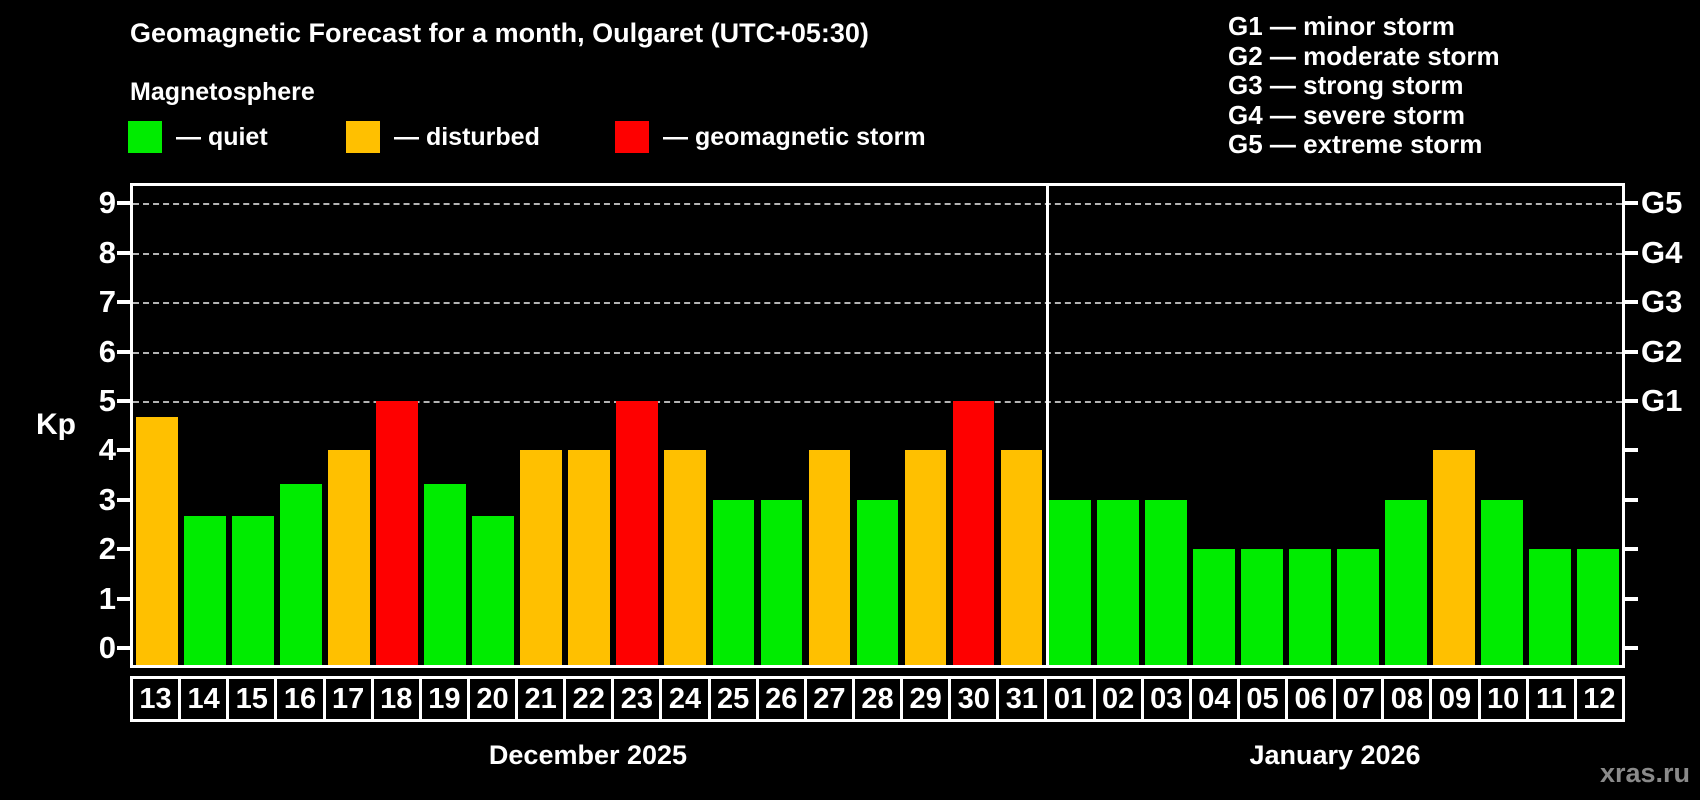  Describe the element at coordinates (685, 699) in the screenshot. I see `day-cell: 24` at that location.